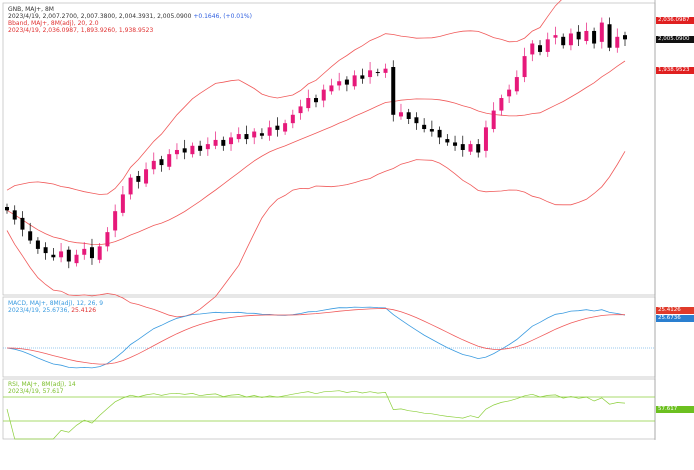 Image resolution: width=694 pixels, height=470 pixels. Describe the element at coordinates (53, 23) in the screenshot. I see `bb-title: Bband, MAJ+, 8M(adj), 20, 2.0` at that location.